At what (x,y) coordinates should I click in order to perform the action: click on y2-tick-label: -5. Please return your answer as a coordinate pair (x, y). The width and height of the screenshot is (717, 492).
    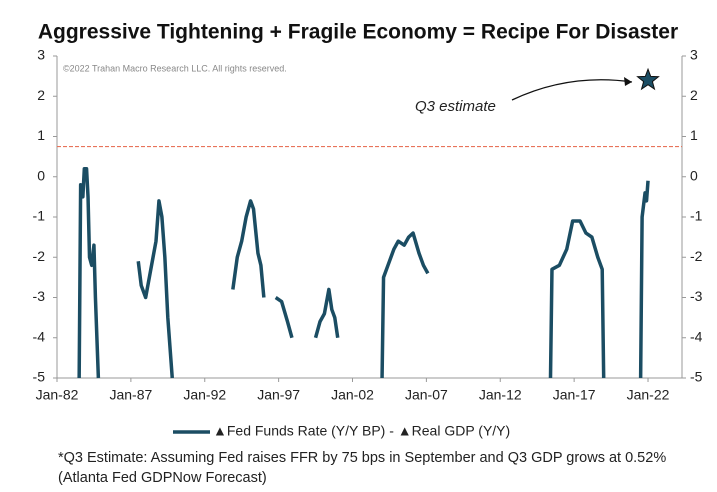
    Looking at the image, I should click on (696, 377).